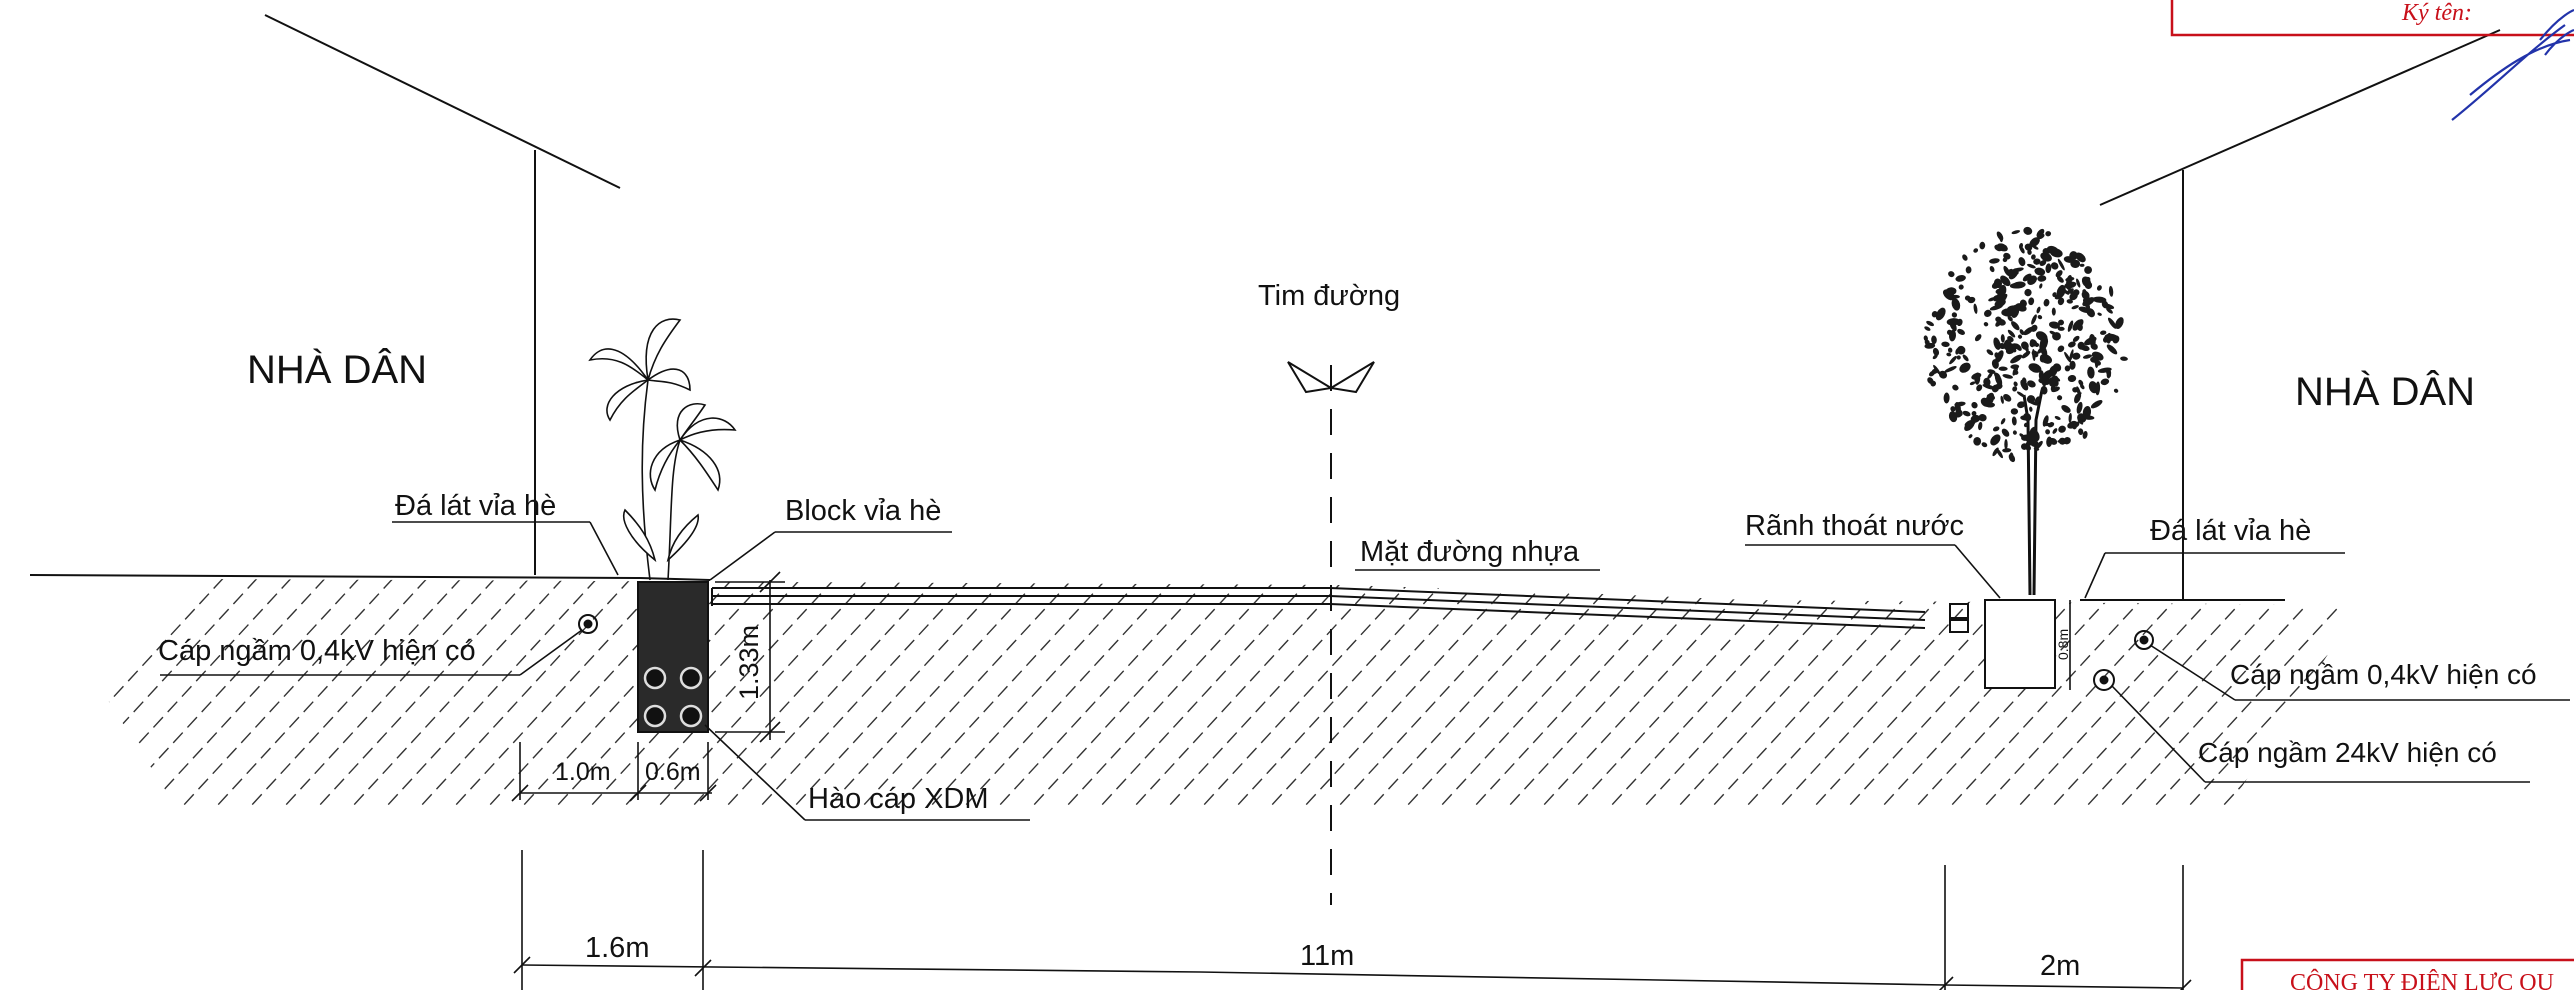 Image resolution: width=2574 pixels, height=990 pixels. Describe the element at coordinates (475, 506) in the screenshot. I see `paving-left-label: Đá lát vỉa hè` at that location.